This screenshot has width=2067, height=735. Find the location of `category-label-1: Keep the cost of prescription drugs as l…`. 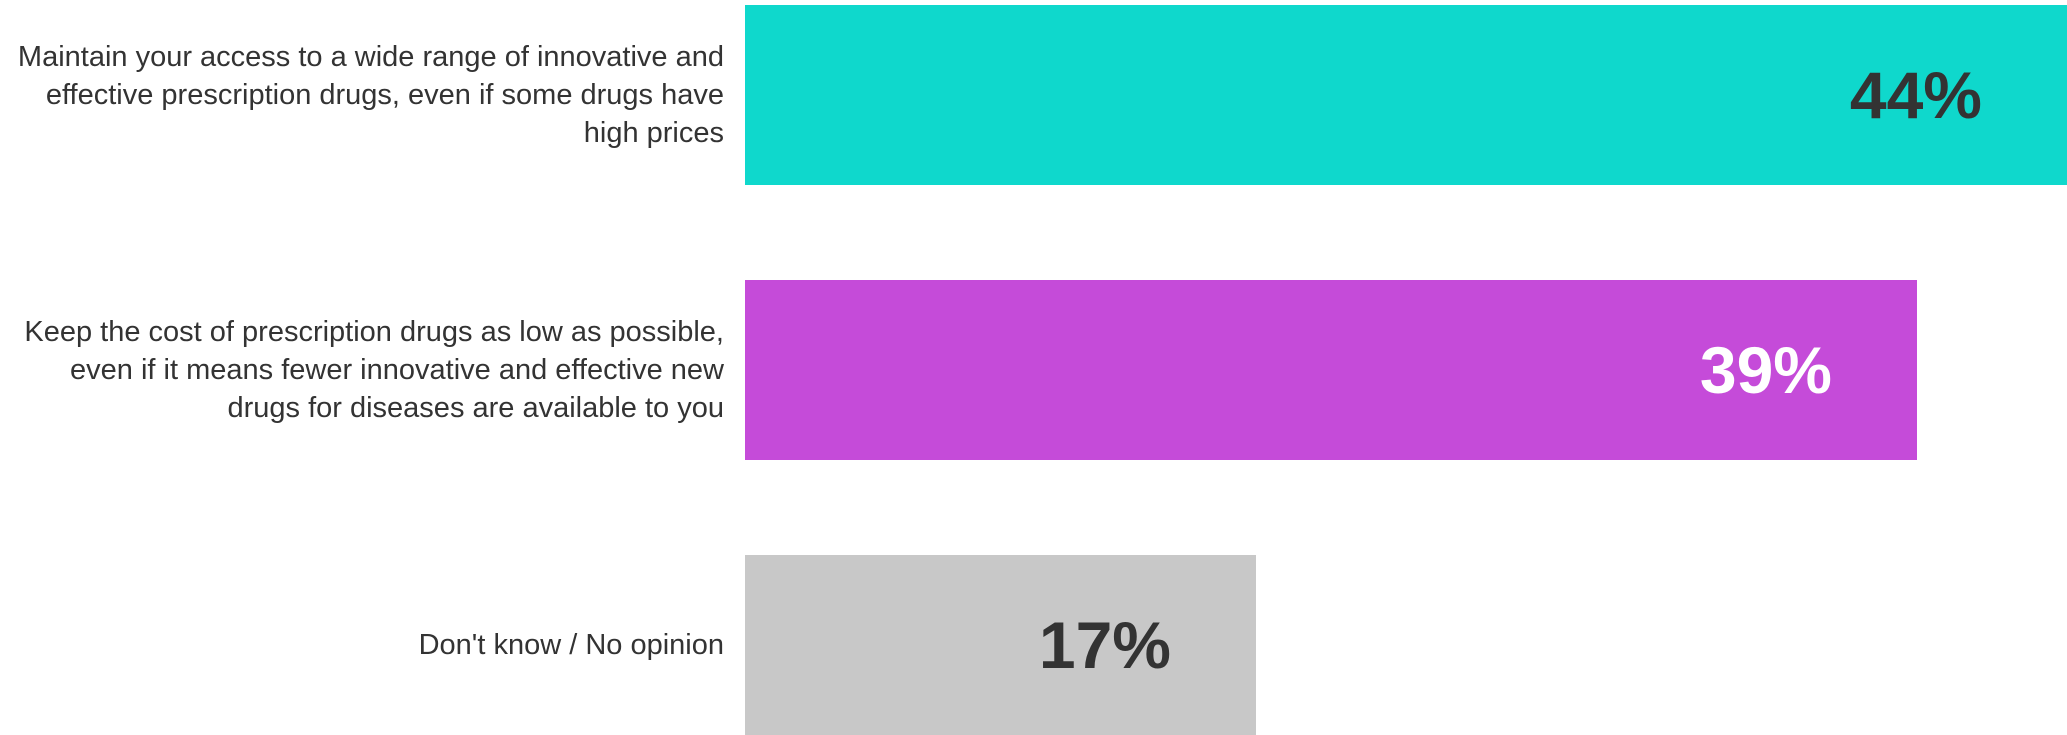

category-label-1: Keep the cost of prescription drugs as l… is located at coordinates (374, 370).